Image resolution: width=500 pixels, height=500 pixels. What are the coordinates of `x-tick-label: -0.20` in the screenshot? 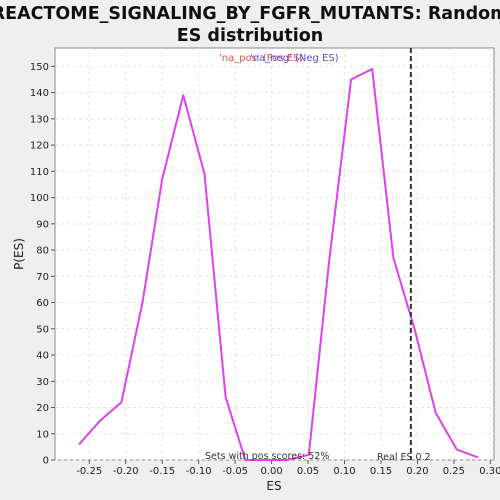 It's located at (126, 471).